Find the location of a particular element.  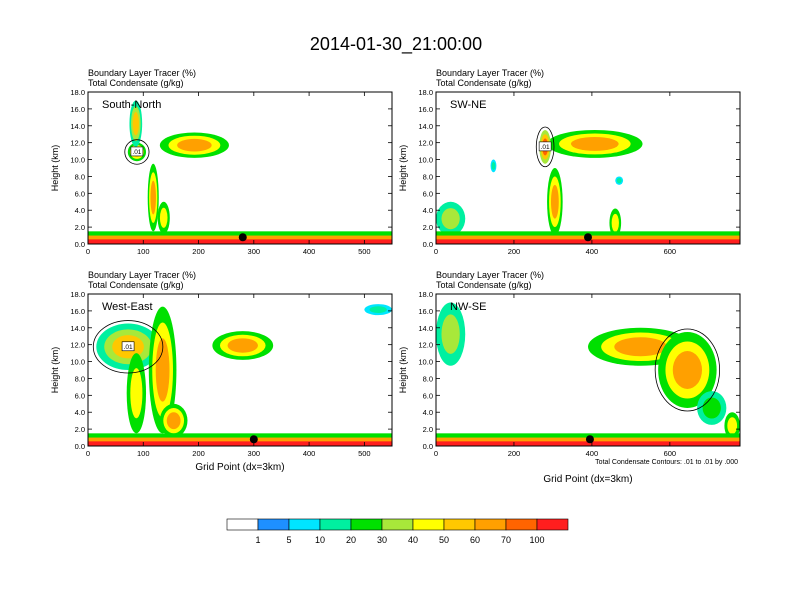

colorbar-label: 60 is located at coordinates (475, 540).